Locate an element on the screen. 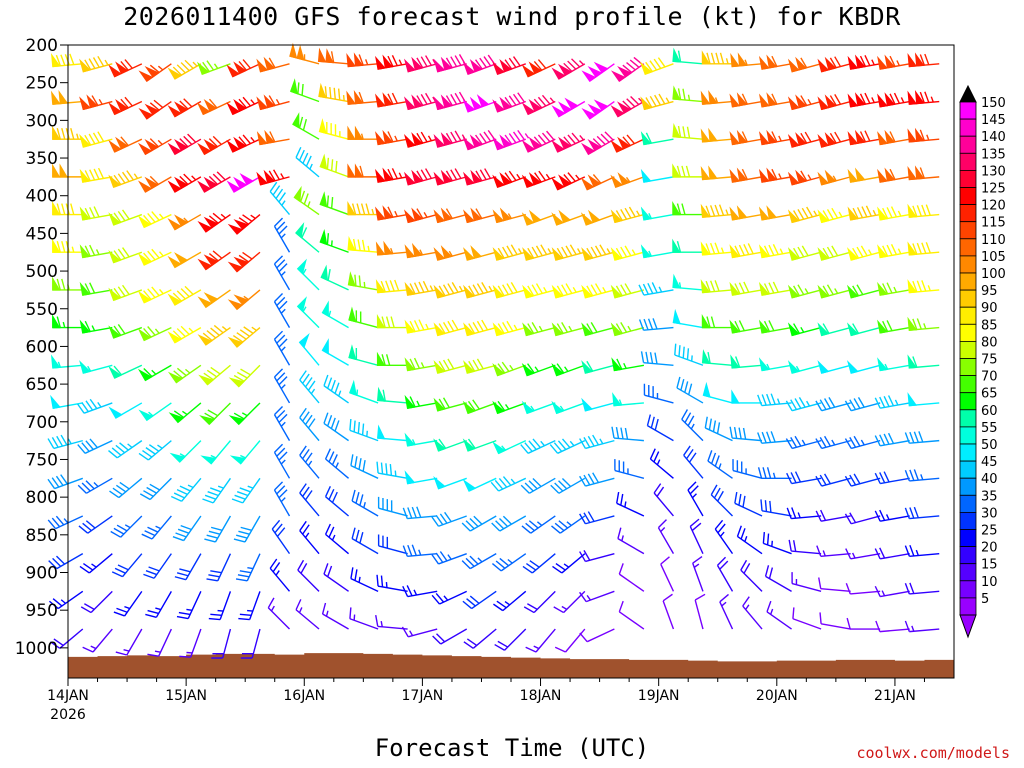  colorbar-label: 135 is located at coordinates (993, 154).